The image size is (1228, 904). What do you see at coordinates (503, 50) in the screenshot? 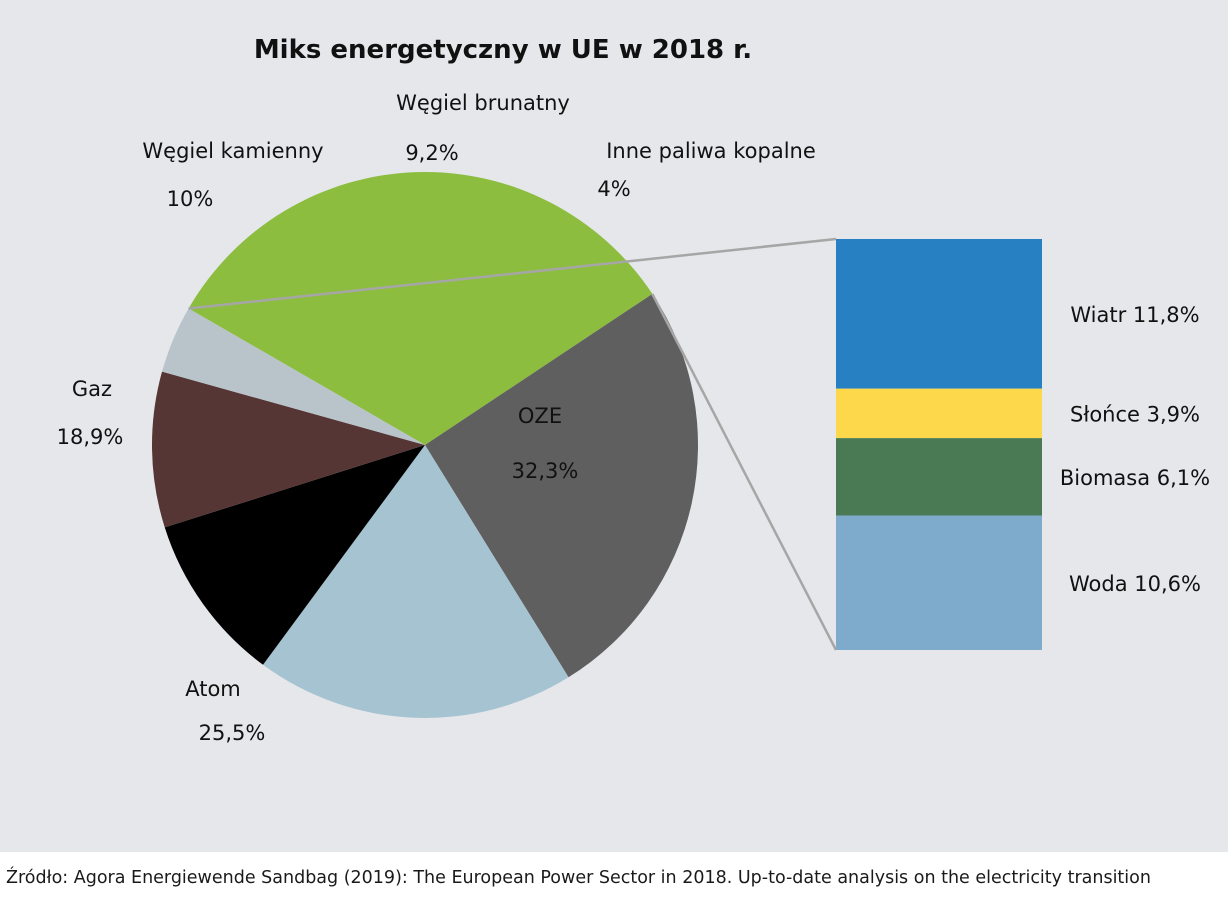
I see `chart-title: Miks energetyczny w UE w 2018 r.` at bounding box center [503, 50].